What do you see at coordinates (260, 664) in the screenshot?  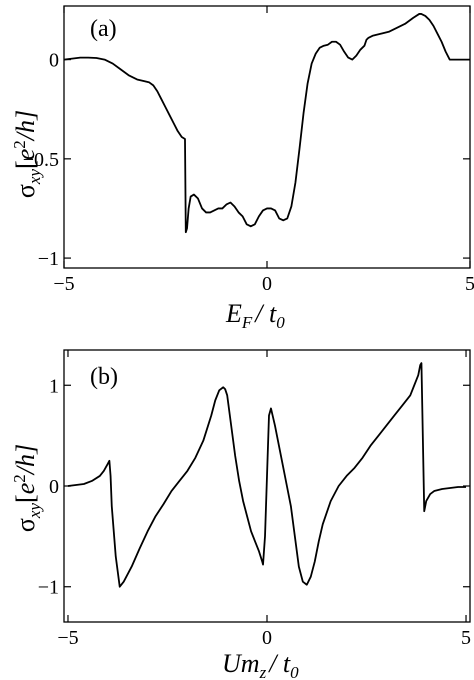 I see `panel-b-x-axis-label: Umz / t0` at bounding box center [260, 664].